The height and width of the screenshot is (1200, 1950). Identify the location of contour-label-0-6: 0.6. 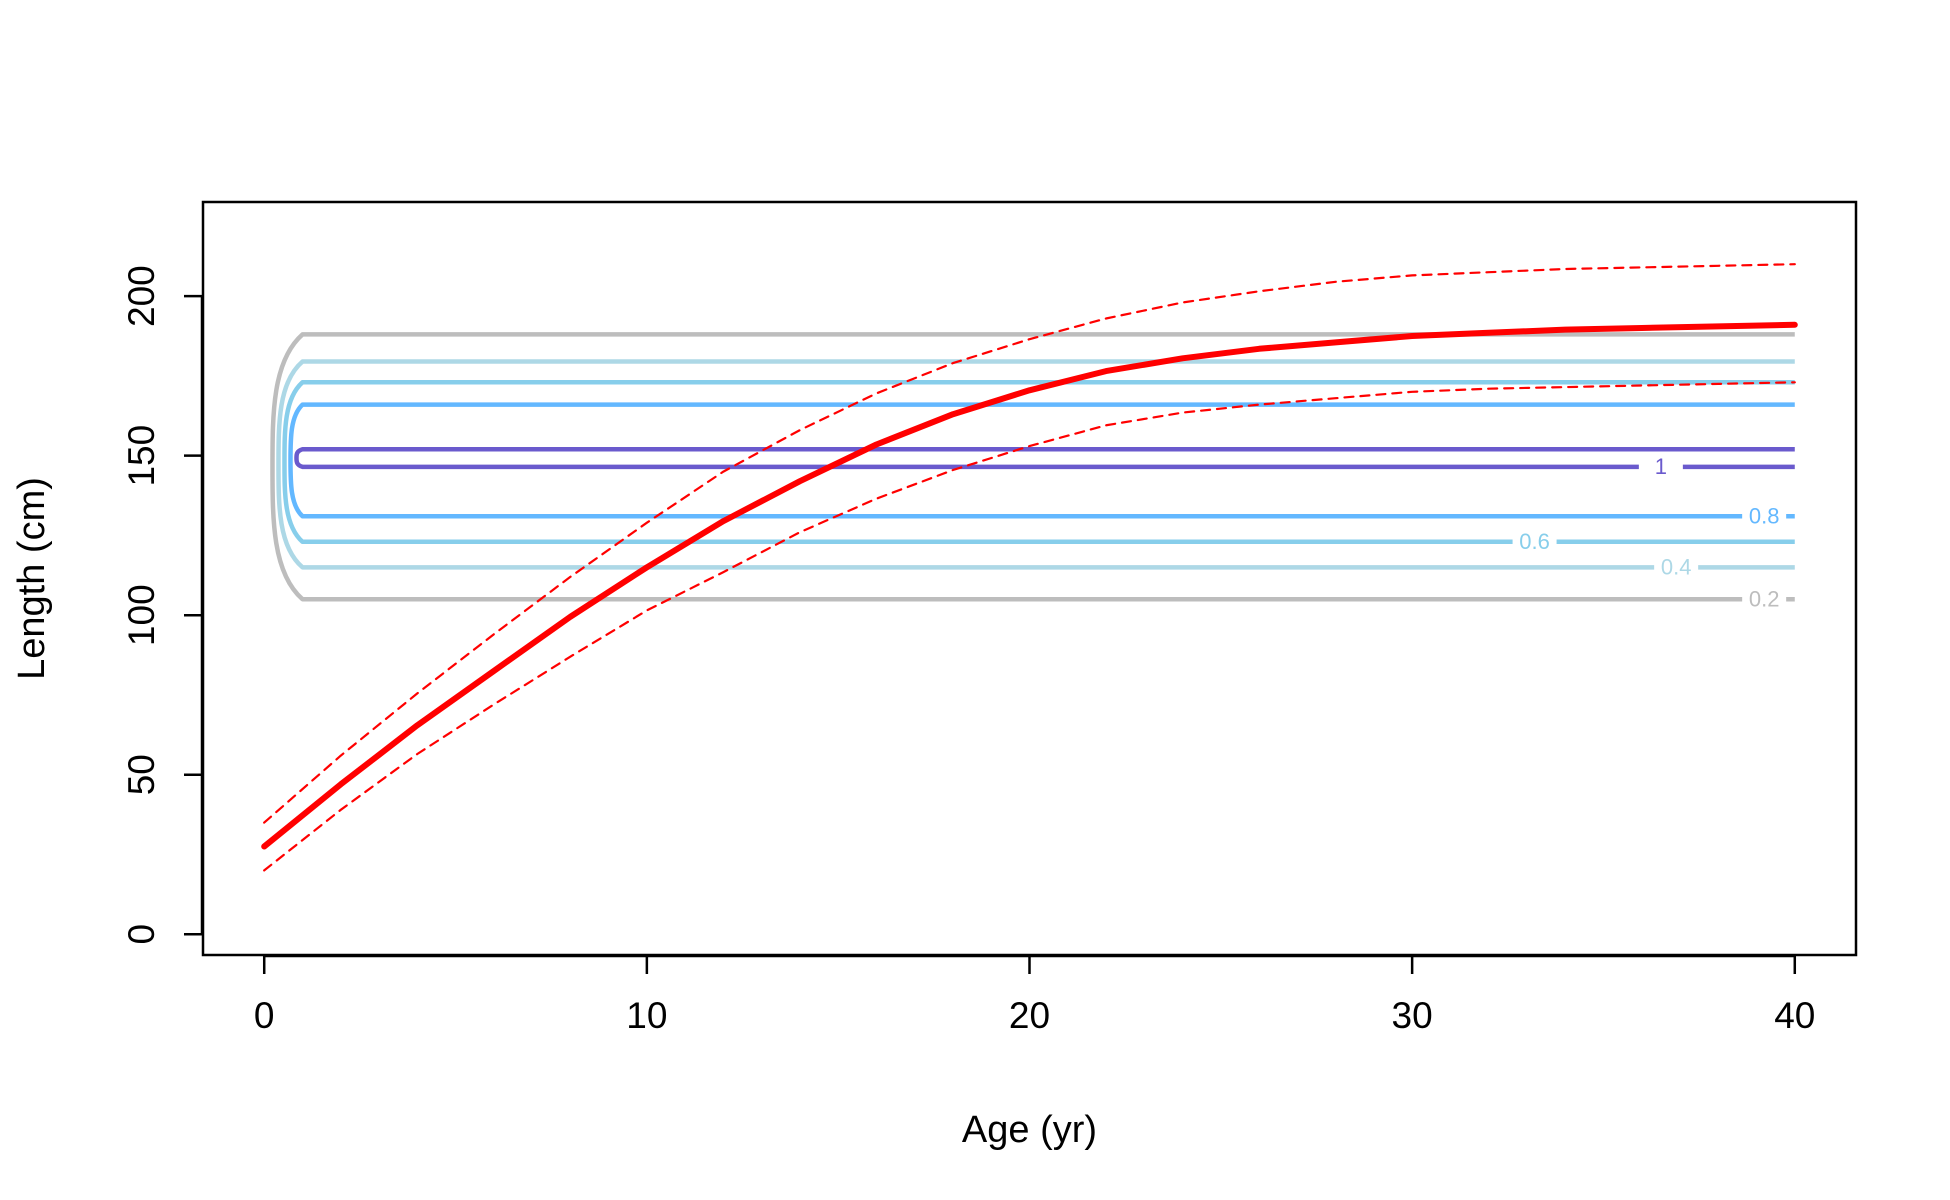
(1534, 541).